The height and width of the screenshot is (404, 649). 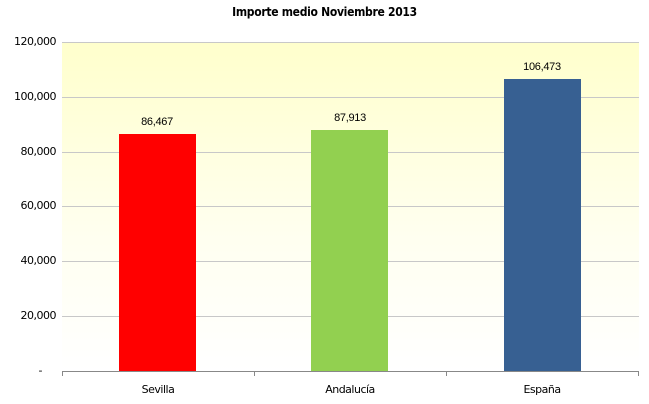 I want to click on value-label-espana: 106,473, so click(x=542, y=67).